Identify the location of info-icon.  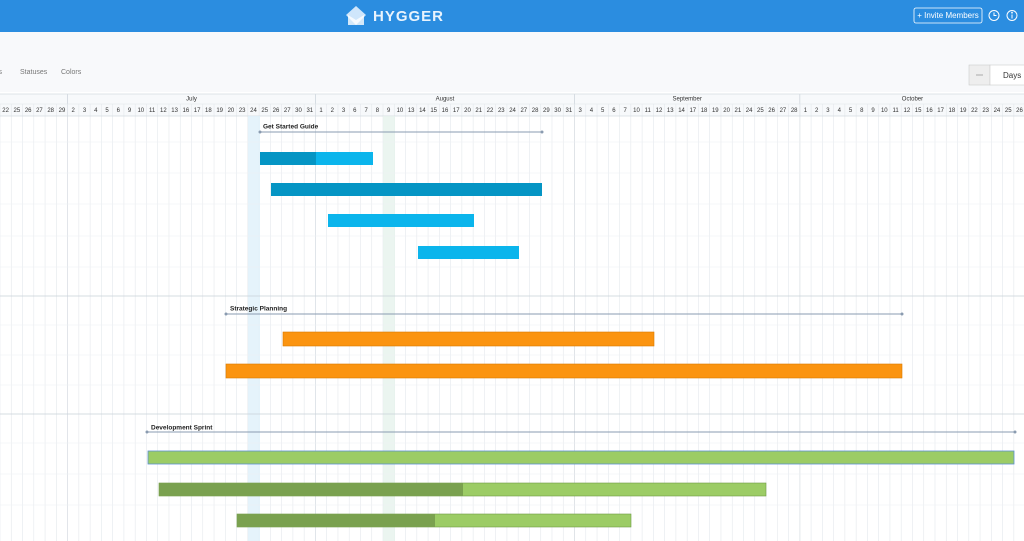
(1012, 15).